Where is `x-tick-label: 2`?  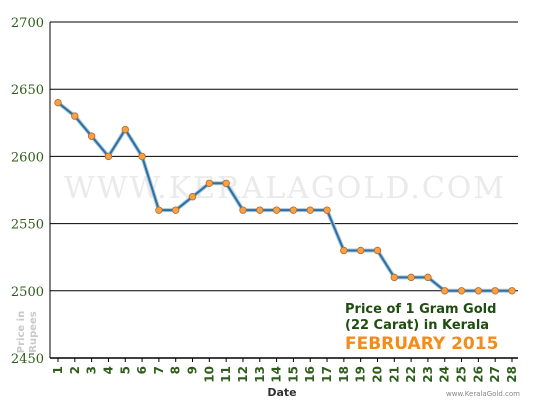 x-tick-label: 2 is located at coordinates (75, 370).